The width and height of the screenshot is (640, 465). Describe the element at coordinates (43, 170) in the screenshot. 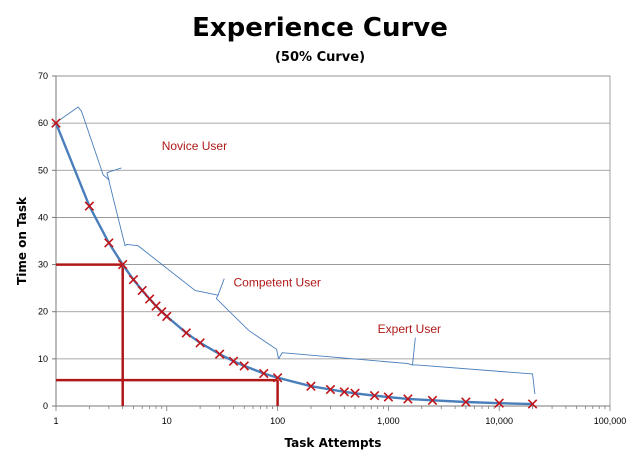

I see `y-tick-label: 50` at that location.